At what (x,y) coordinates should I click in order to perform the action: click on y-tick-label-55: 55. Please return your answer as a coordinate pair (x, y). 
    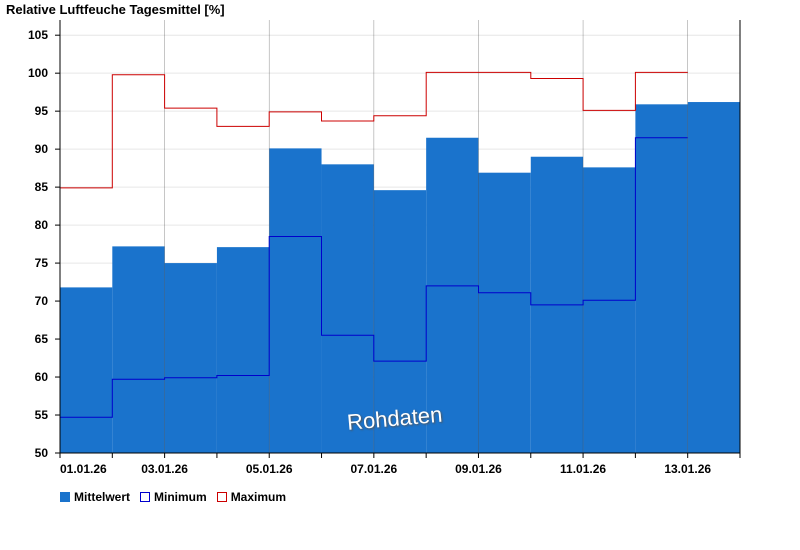
    Looking at the image, I should click on (42, 415).